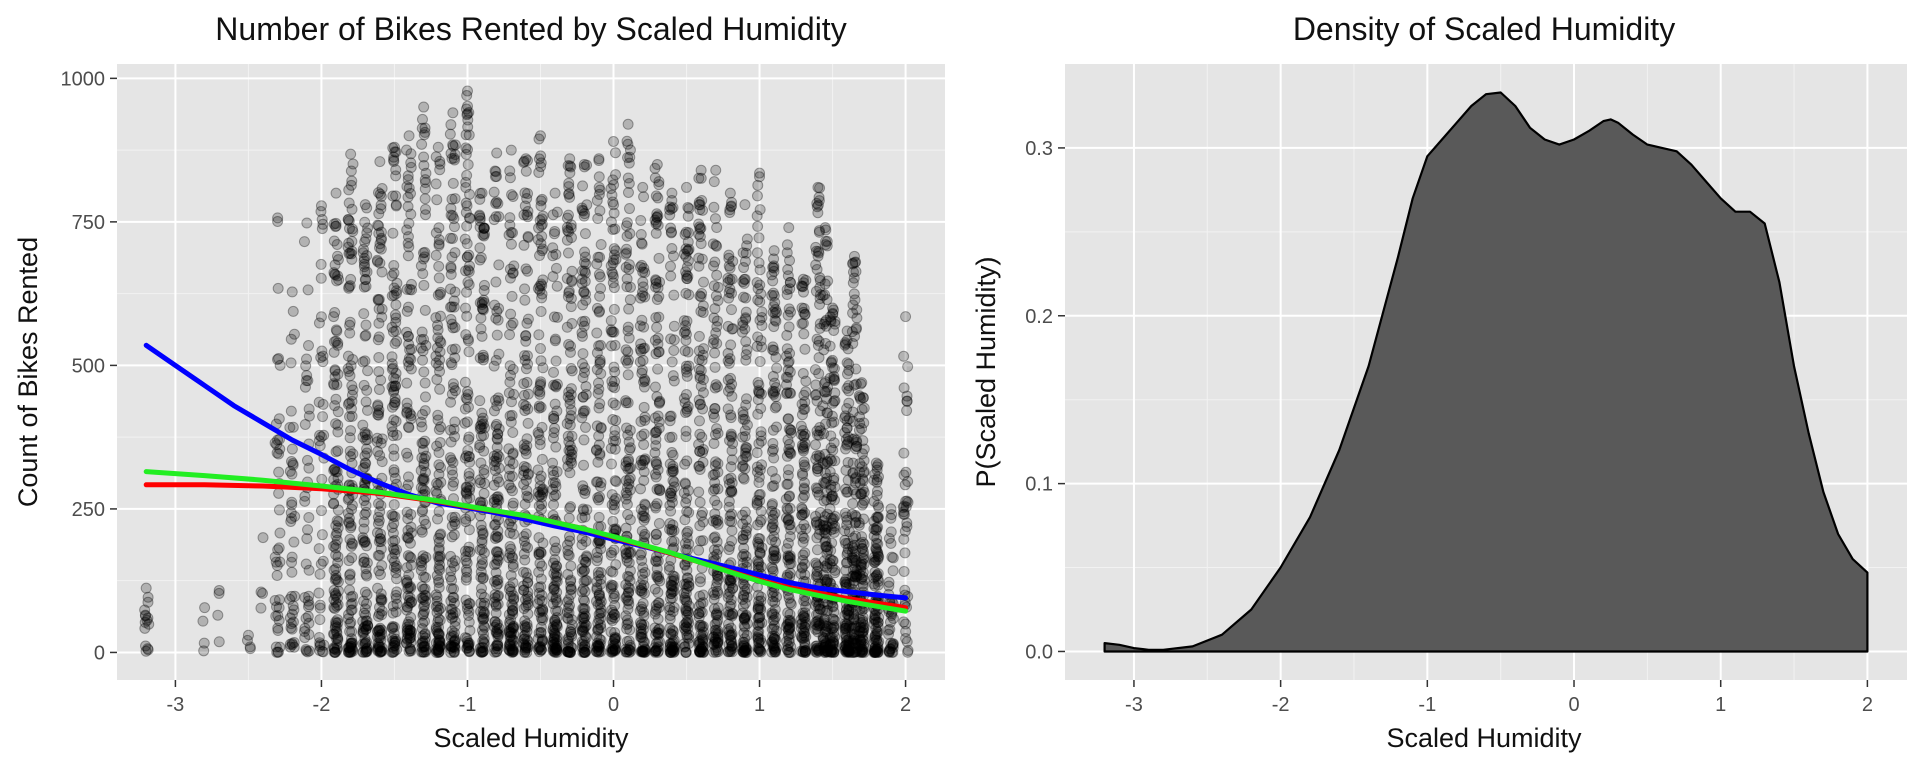  Describe the element at coordinates (1484, 29) in the screenshot. I see `density-chart-title: Density of Scaled Humidity` at that location.